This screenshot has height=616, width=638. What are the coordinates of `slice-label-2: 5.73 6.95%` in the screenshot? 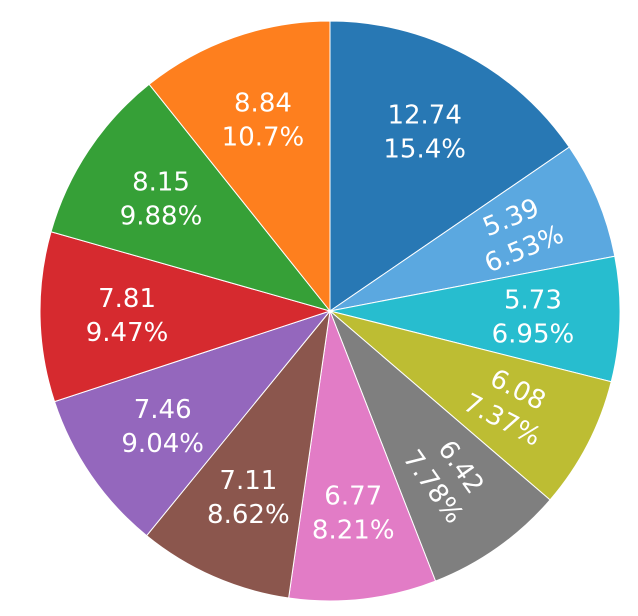 It's located at (533, 318).